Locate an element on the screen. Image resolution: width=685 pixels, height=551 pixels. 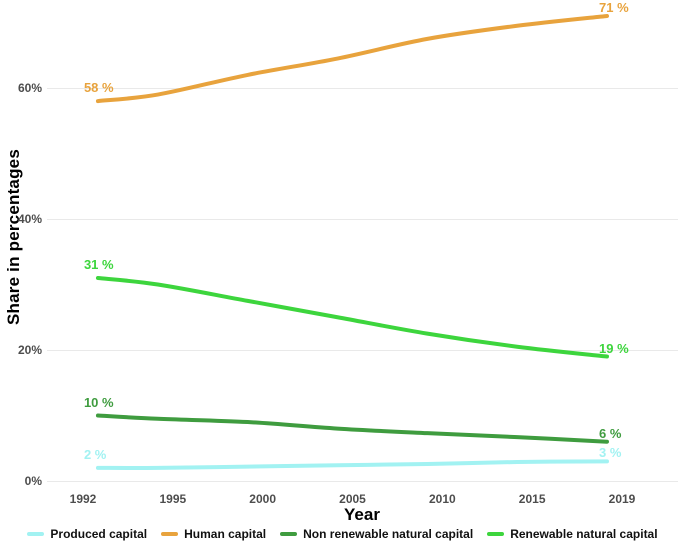
y-tick-label: 40% is located at coordinates (29, 219).